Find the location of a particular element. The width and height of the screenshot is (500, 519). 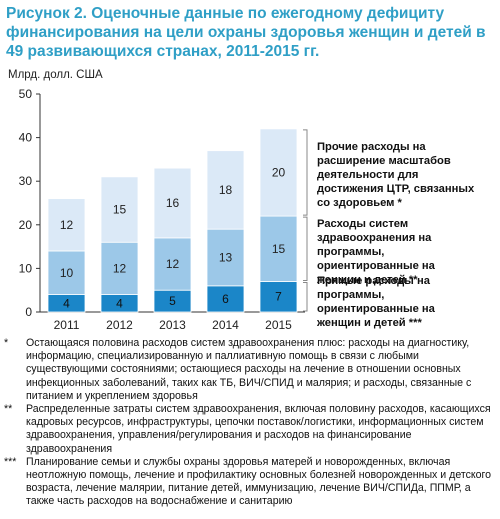

data-label: 20 is located at coordinates (279, 172).